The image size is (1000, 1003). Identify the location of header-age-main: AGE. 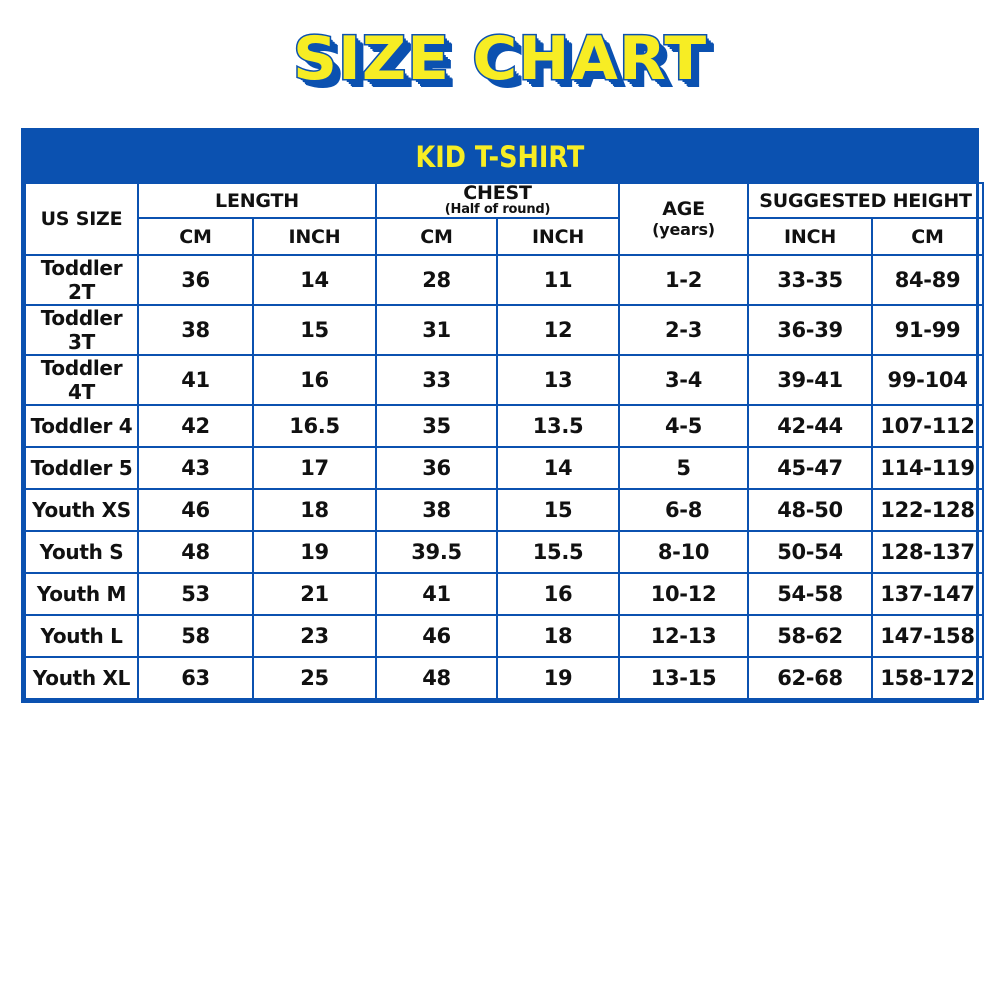
(683, 208).